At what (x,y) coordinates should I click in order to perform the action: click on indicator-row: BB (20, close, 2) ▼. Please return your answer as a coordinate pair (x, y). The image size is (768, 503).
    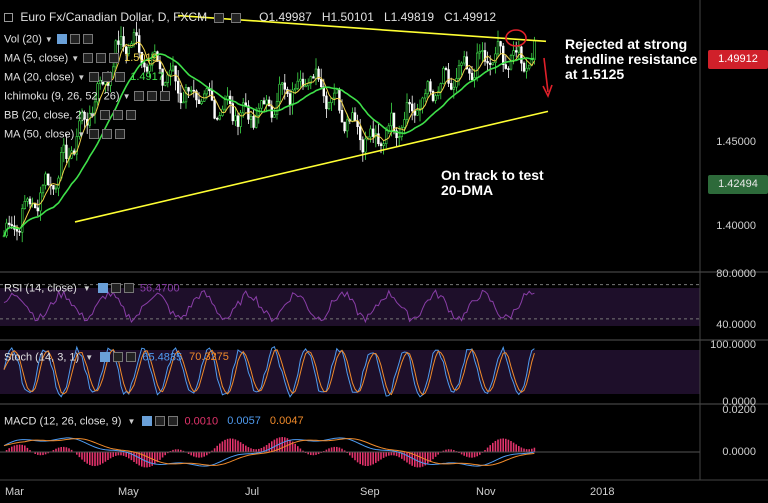
    Looking at the image, I should click on (71, 115).